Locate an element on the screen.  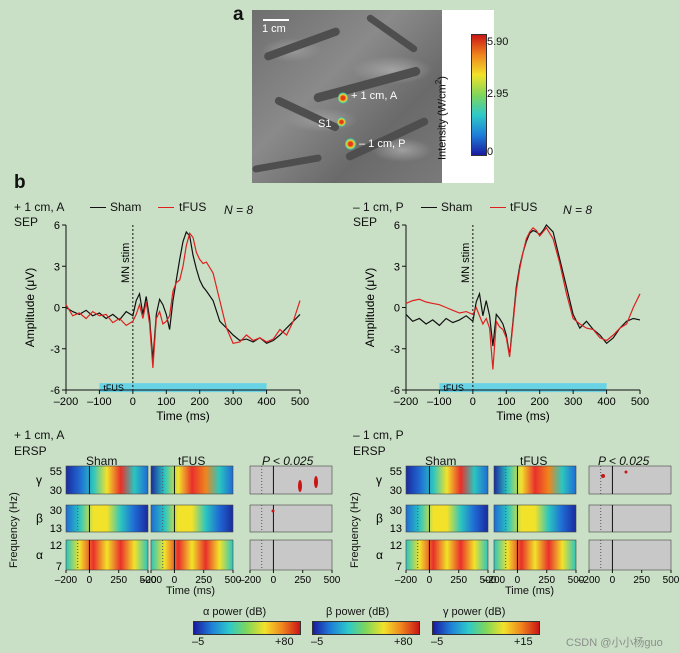
left-site-title: + 1 cm, A is located at coordinates (39, 207).